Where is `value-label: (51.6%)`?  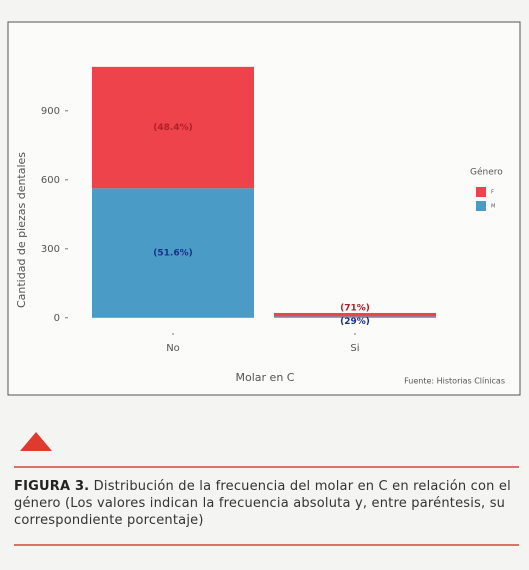 value-label: (51.6%) is located at coordinates (172, 254).